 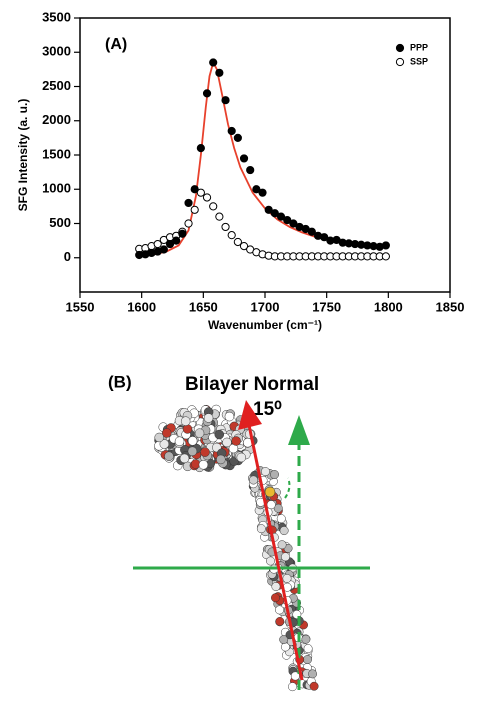 I want to click on helix-arrow, so click(x=275, y=552).